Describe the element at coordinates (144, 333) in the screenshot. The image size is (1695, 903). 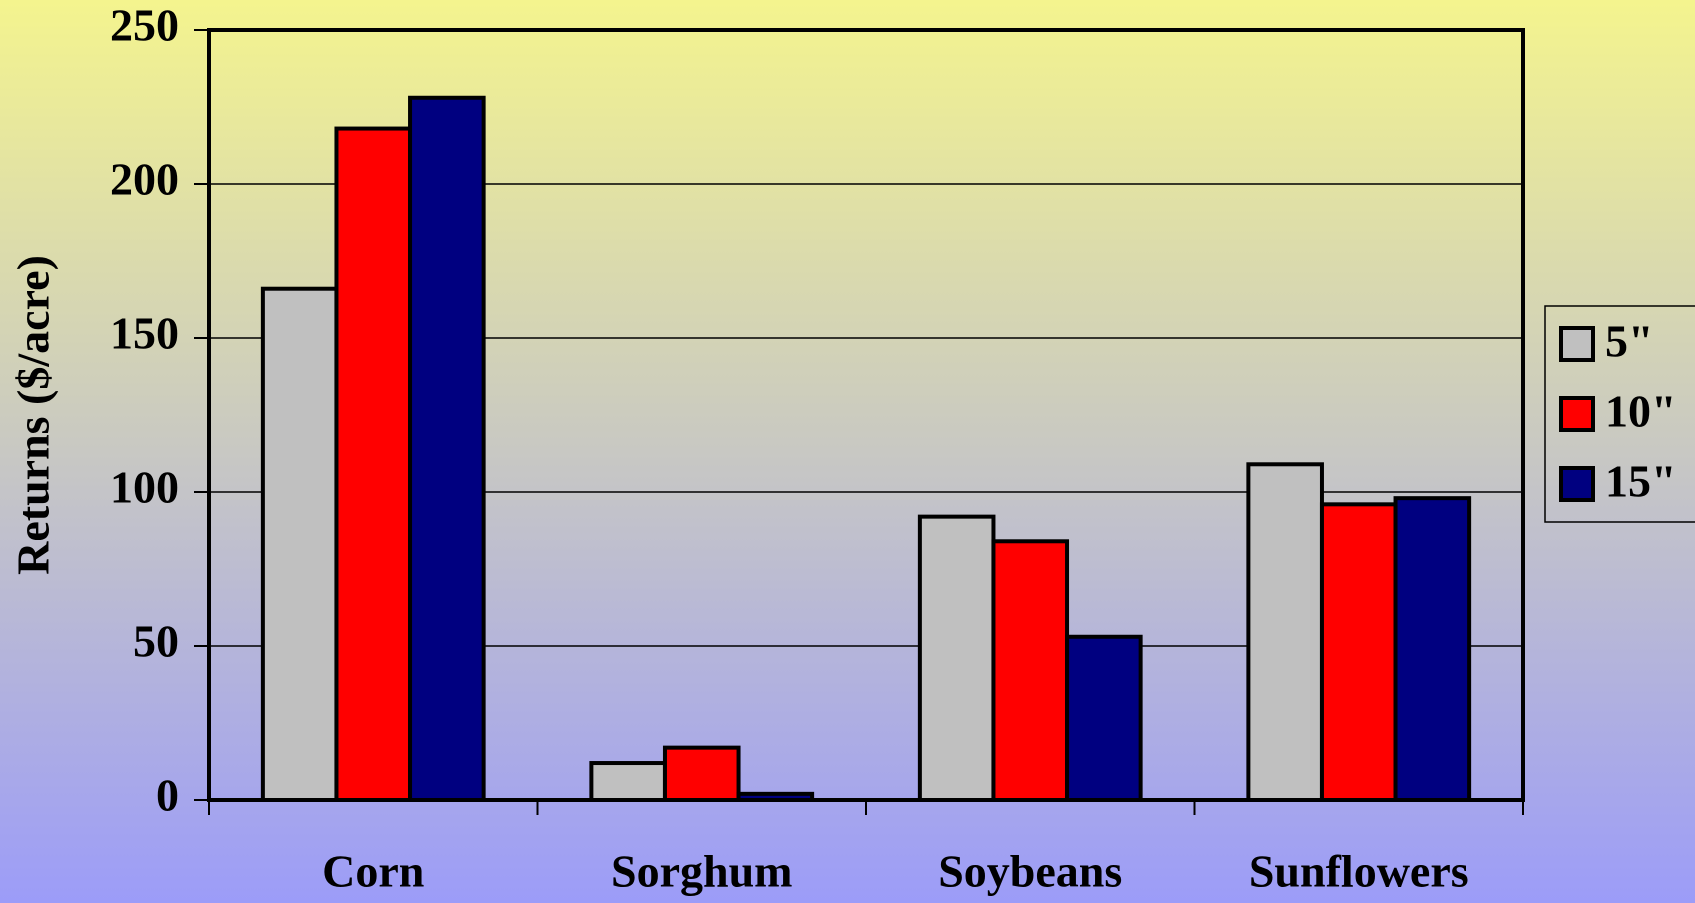
I see `y-tick-label: 150` at that location.